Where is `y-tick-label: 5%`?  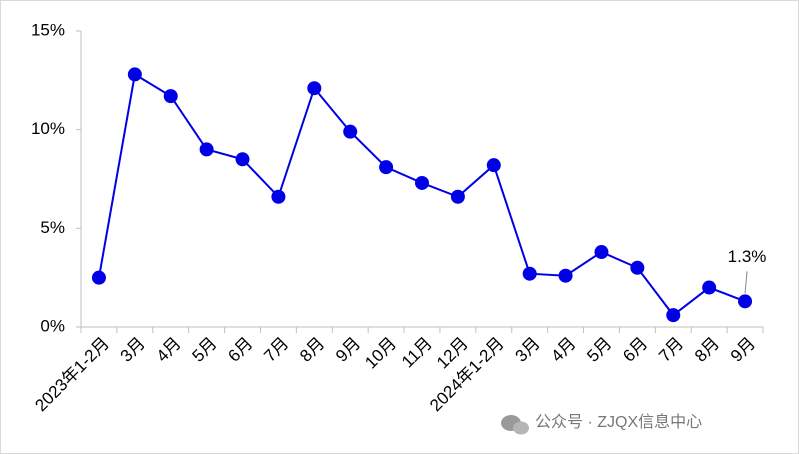
y-tick-label: 5% is located at coordinates (52, 227).